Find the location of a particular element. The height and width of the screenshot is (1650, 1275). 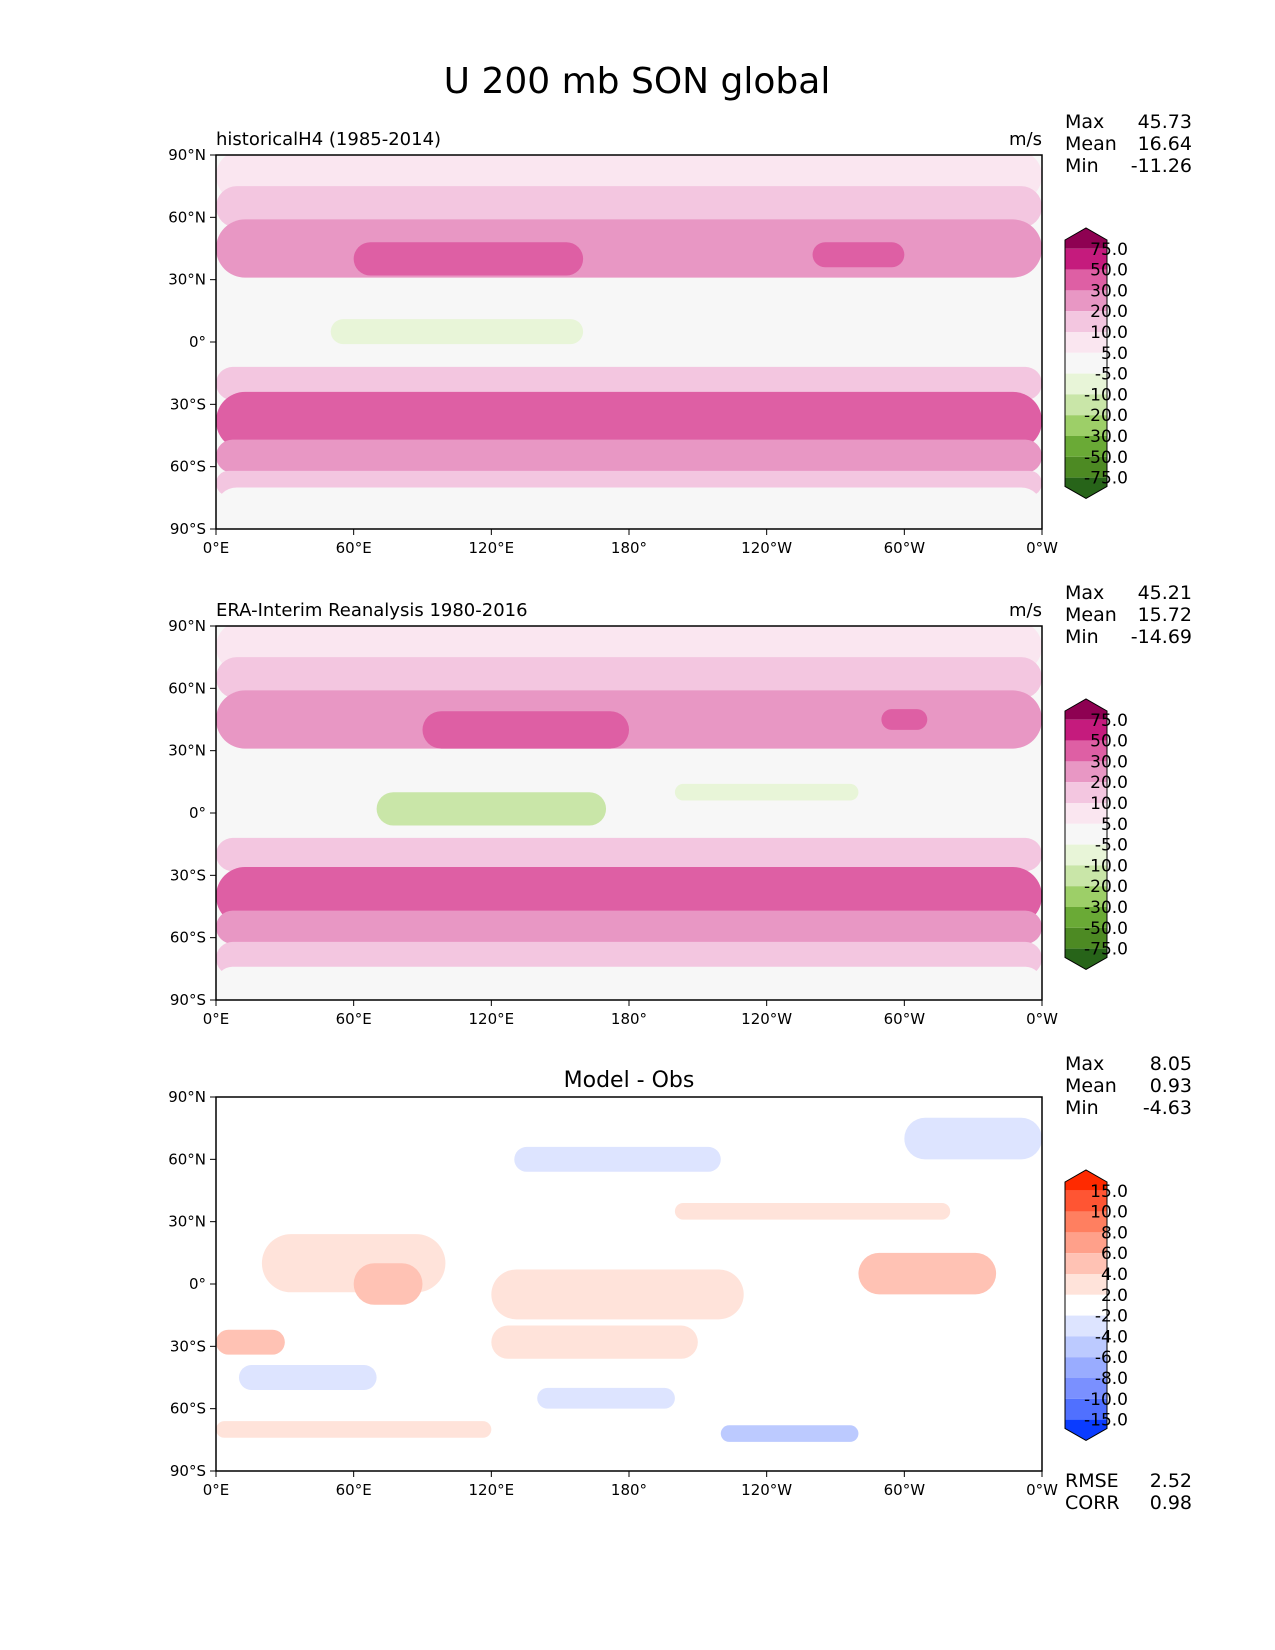

colorbar-level: -75.0 is located at coordinates (1106, 950).